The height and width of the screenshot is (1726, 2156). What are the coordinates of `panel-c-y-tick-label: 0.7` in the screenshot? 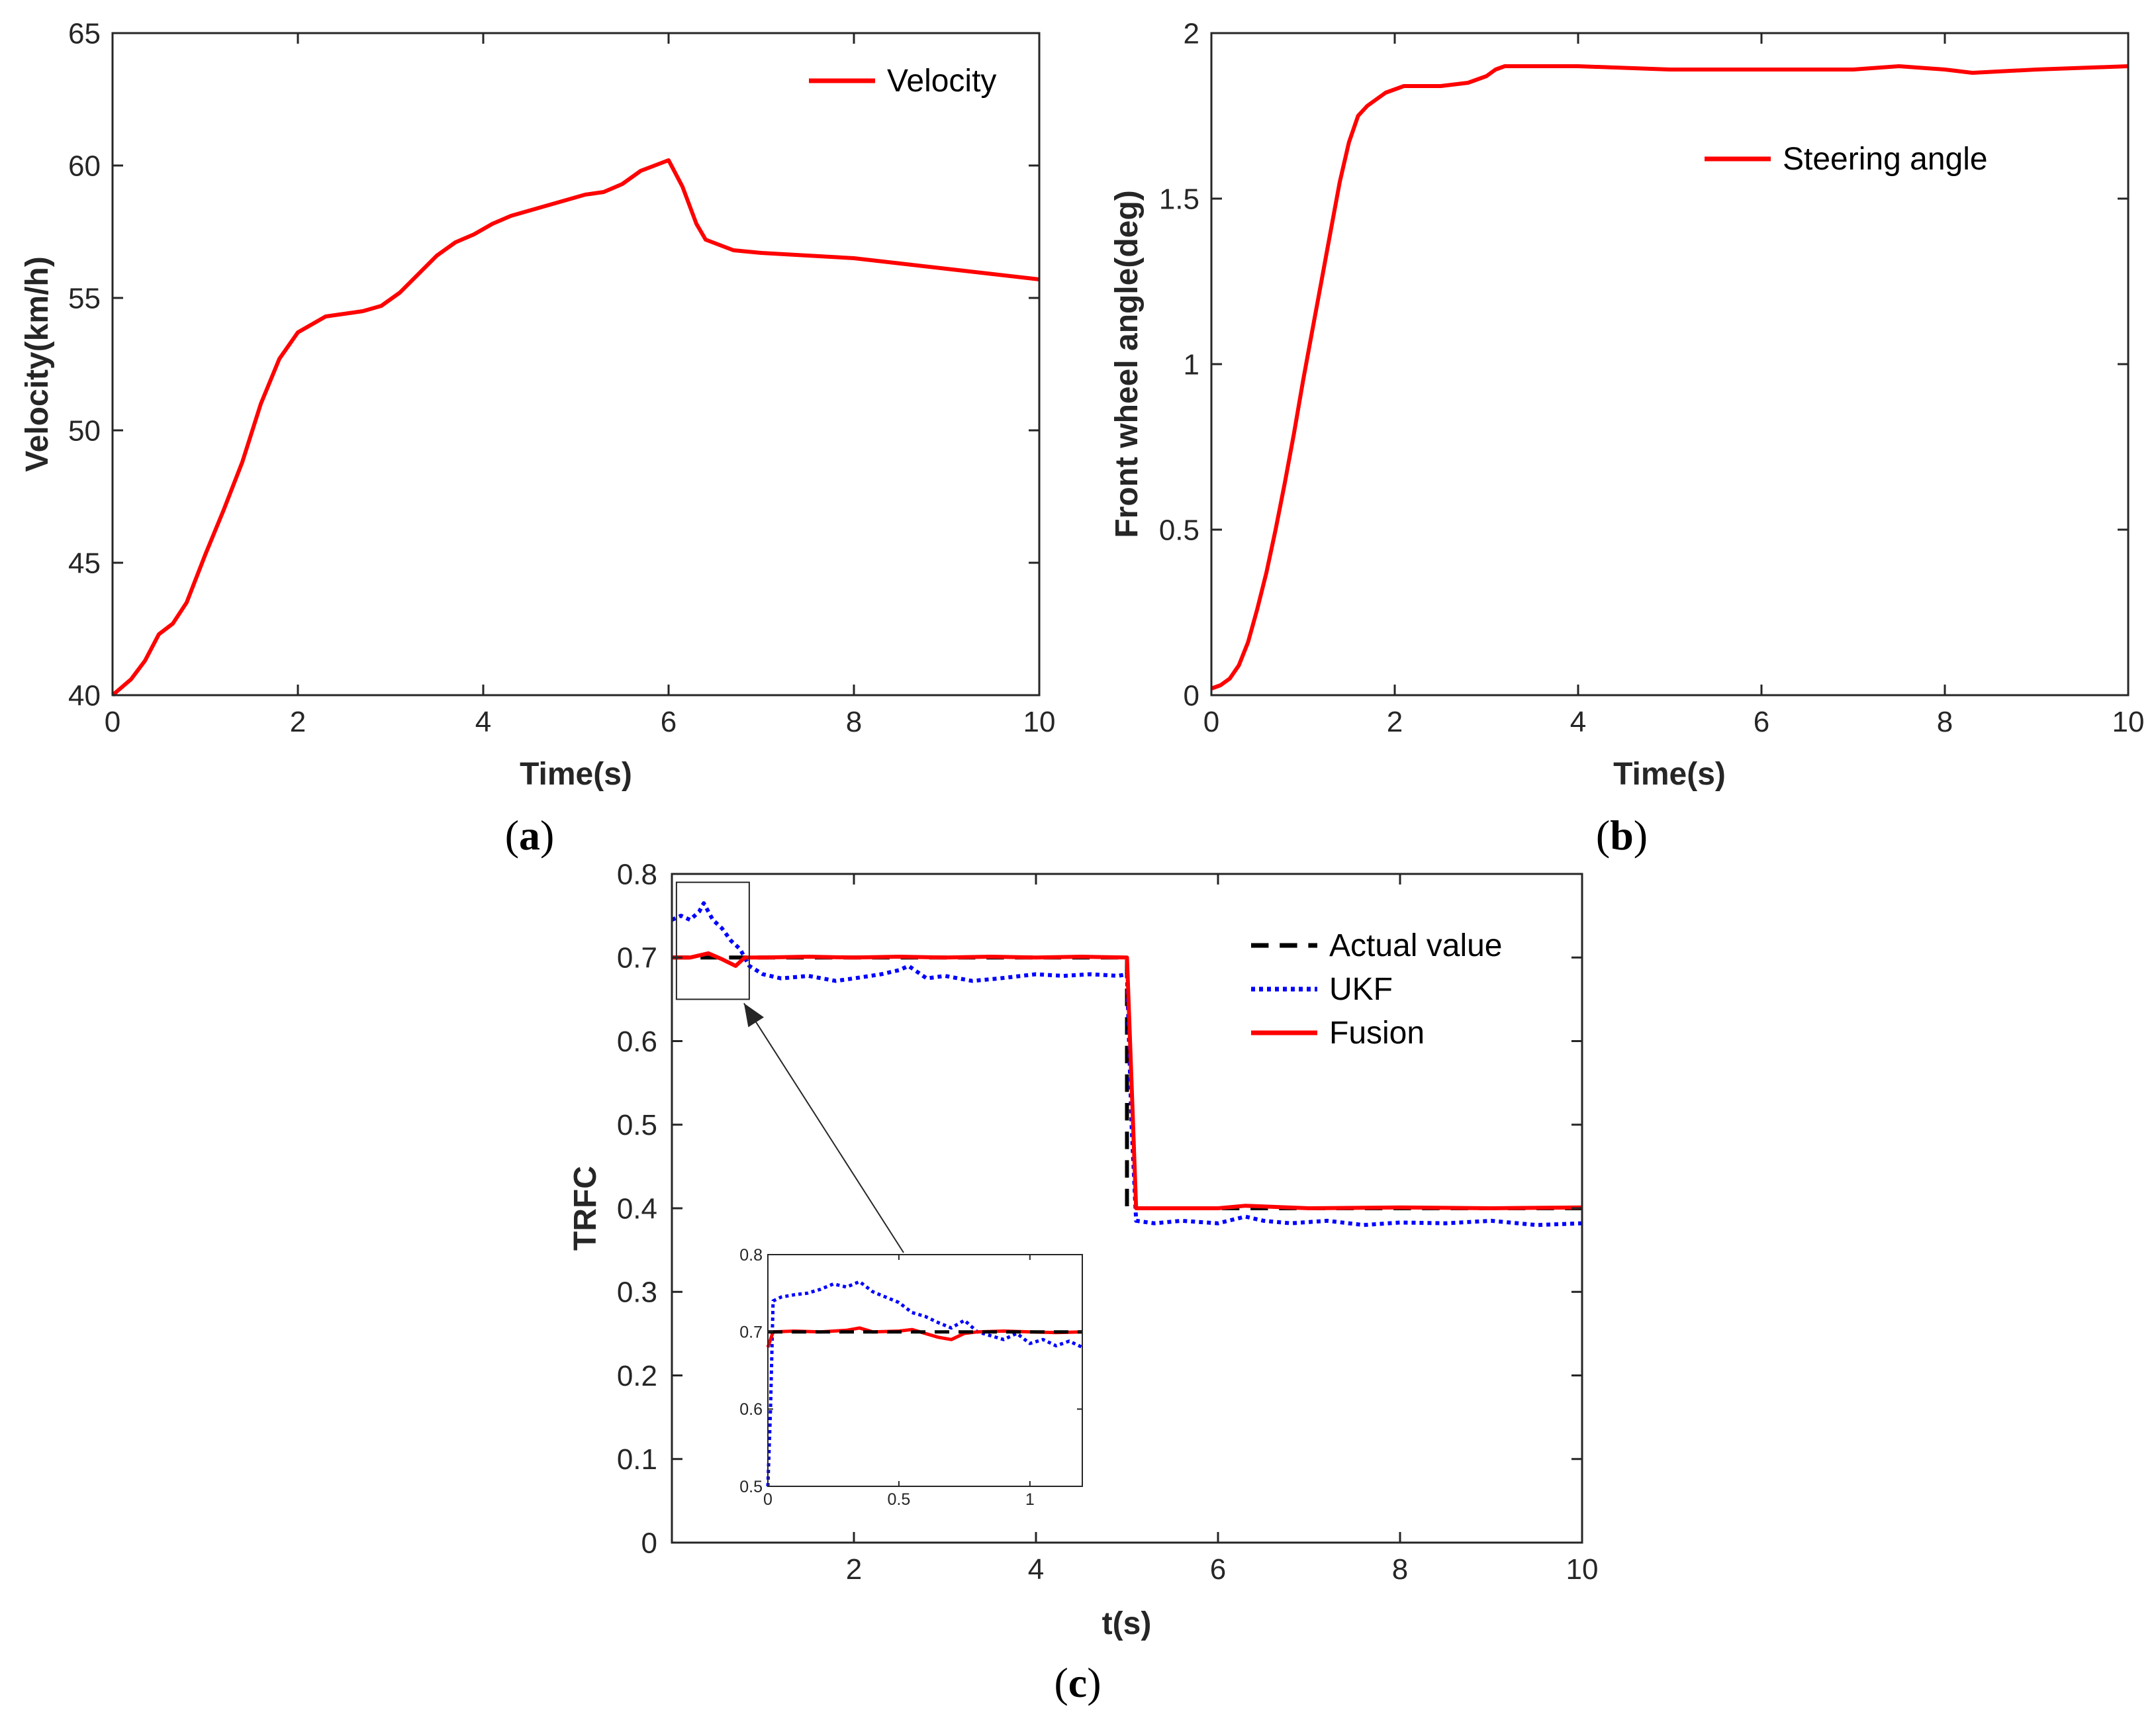 It's located at (637, 958).